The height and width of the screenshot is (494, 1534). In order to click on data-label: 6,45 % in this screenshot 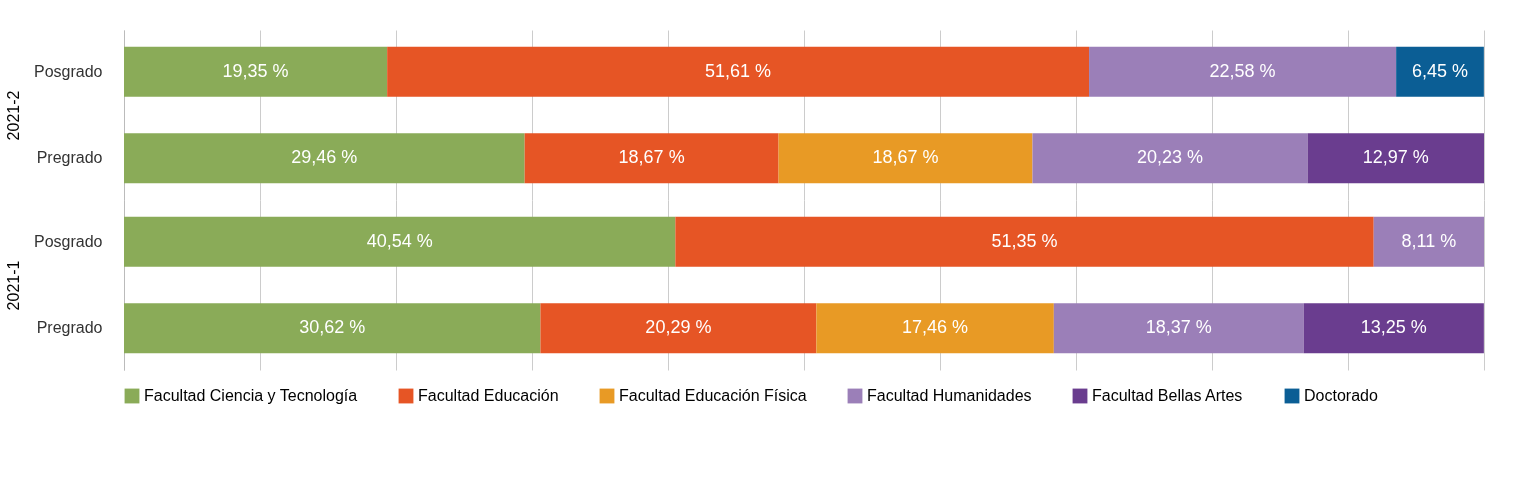, I will do `click(1440, 70)`.